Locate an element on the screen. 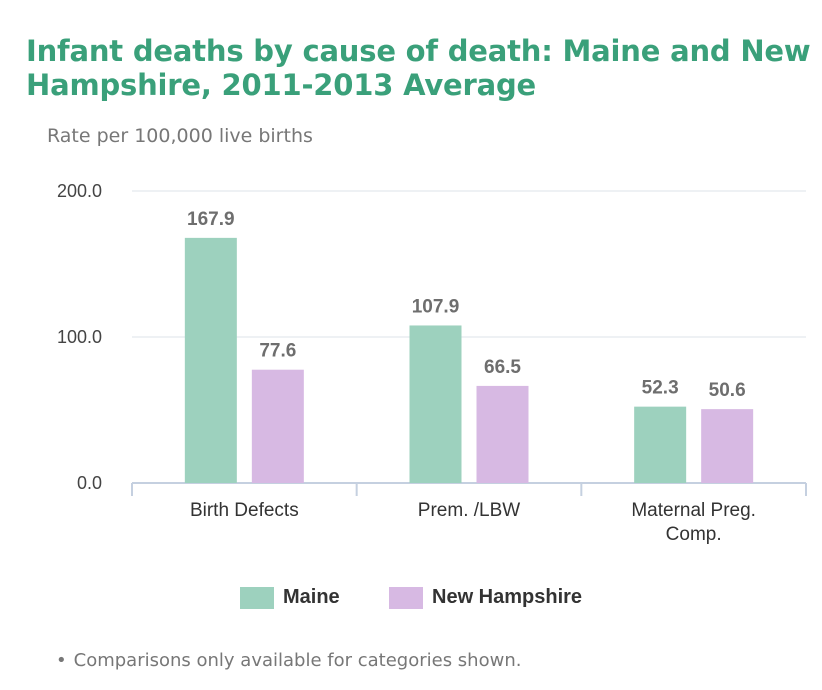 The width and height of the screenshot is (822, 690). legend-label-new-hampshire: New Hampshire is located at coordinates (507, 597).